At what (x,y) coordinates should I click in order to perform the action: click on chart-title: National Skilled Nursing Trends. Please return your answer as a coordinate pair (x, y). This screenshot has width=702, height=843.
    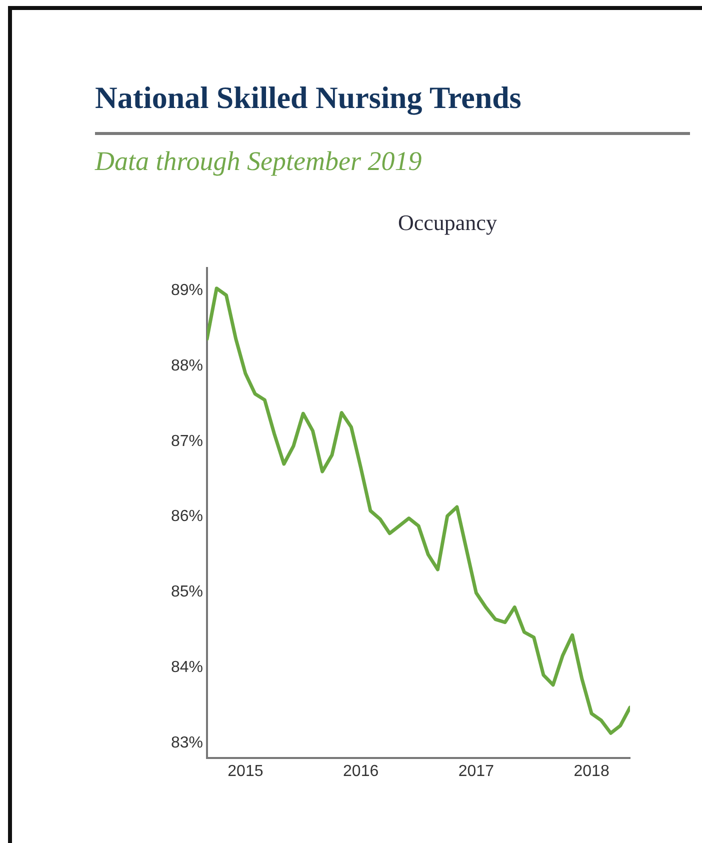
    Looking at the image, I should click on (308, 98).